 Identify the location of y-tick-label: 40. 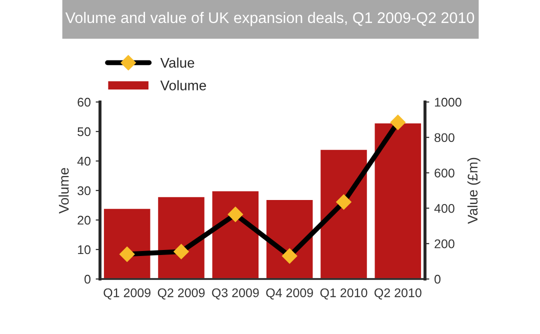
(83, 161).